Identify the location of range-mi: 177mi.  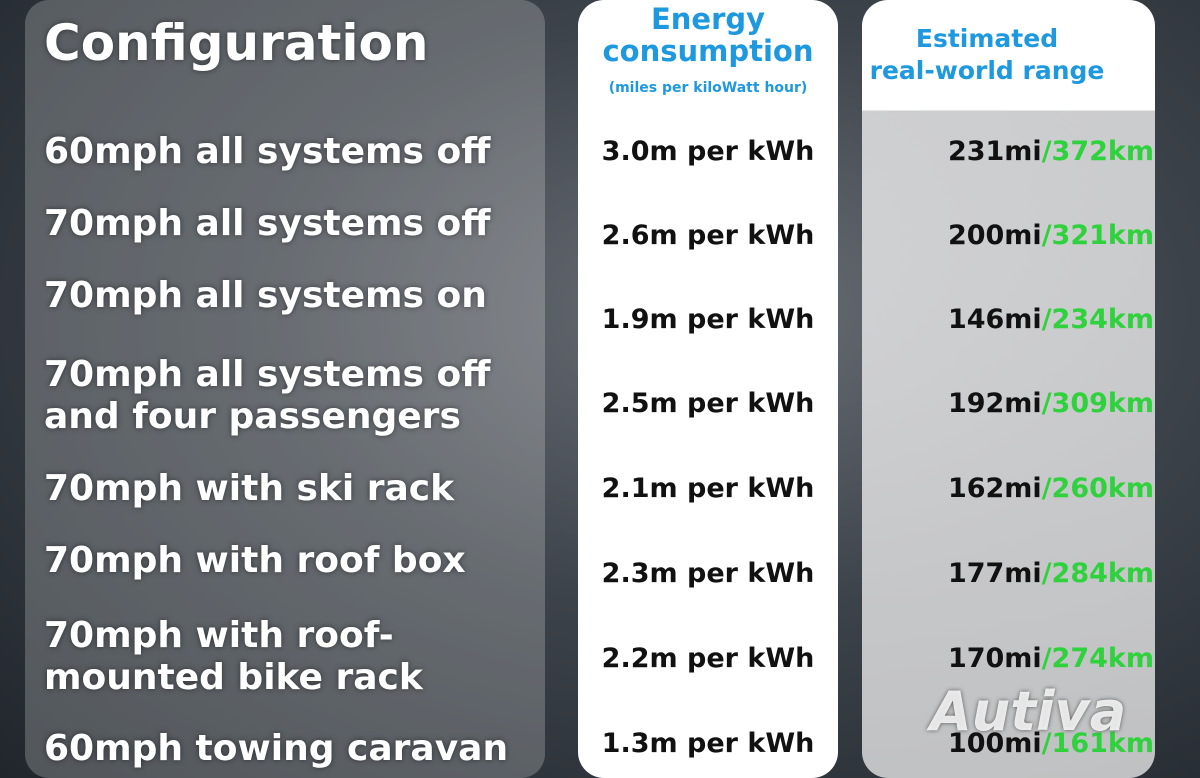
(994, 573).